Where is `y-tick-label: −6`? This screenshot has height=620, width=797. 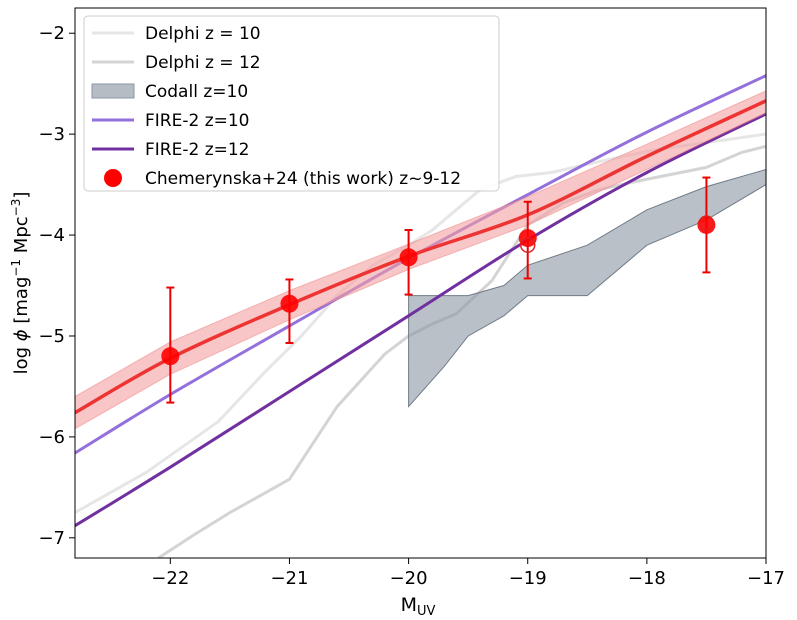
y-tick-label: −6 is located at coordinates (51, 437).